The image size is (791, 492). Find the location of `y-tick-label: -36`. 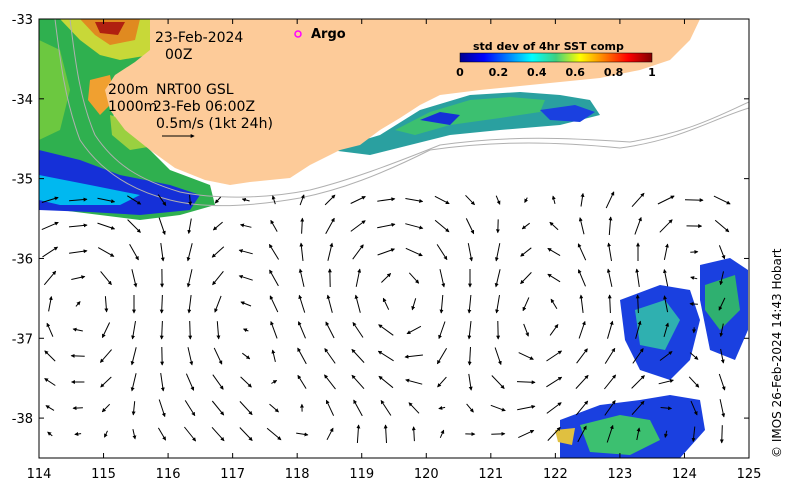

y-tick-label: -36 is located at coordinates (22, 259).